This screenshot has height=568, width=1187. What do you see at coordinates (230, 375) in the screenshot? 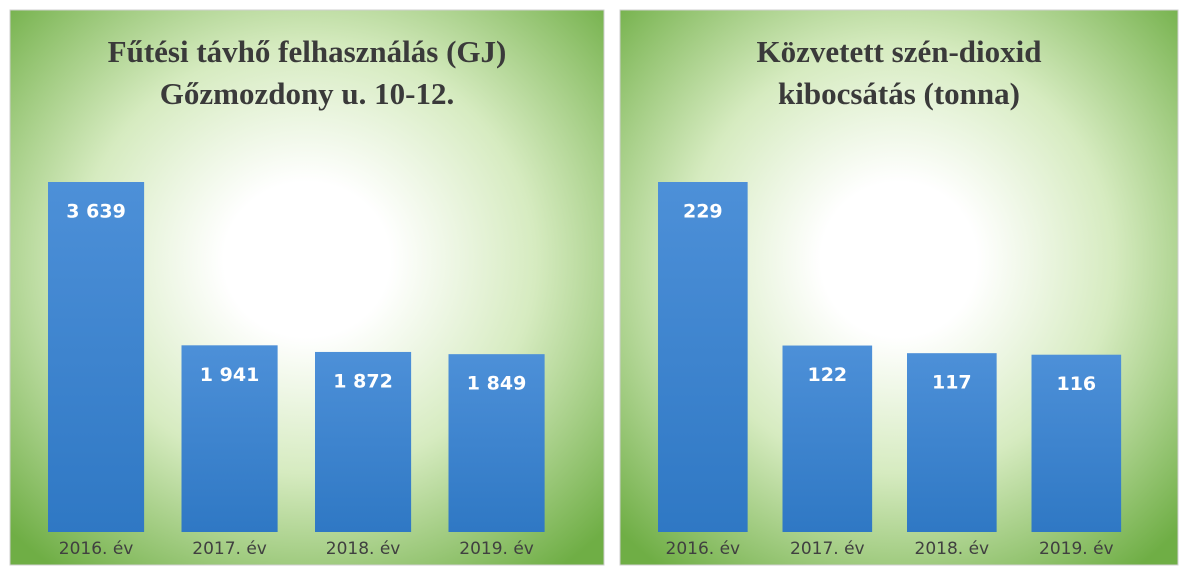
I see `data-label: 1 941` at bounding box center [230, 375].